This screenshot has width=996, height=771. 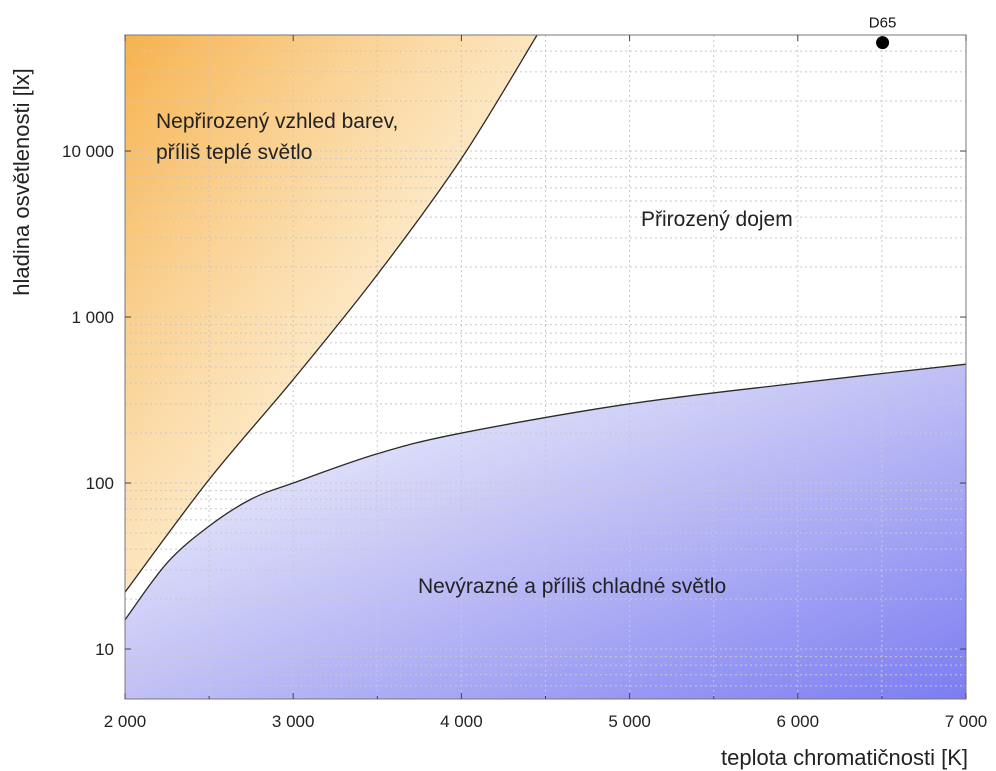 I want to click on x-tick-label: 5 000, so click(x=629, y=721).